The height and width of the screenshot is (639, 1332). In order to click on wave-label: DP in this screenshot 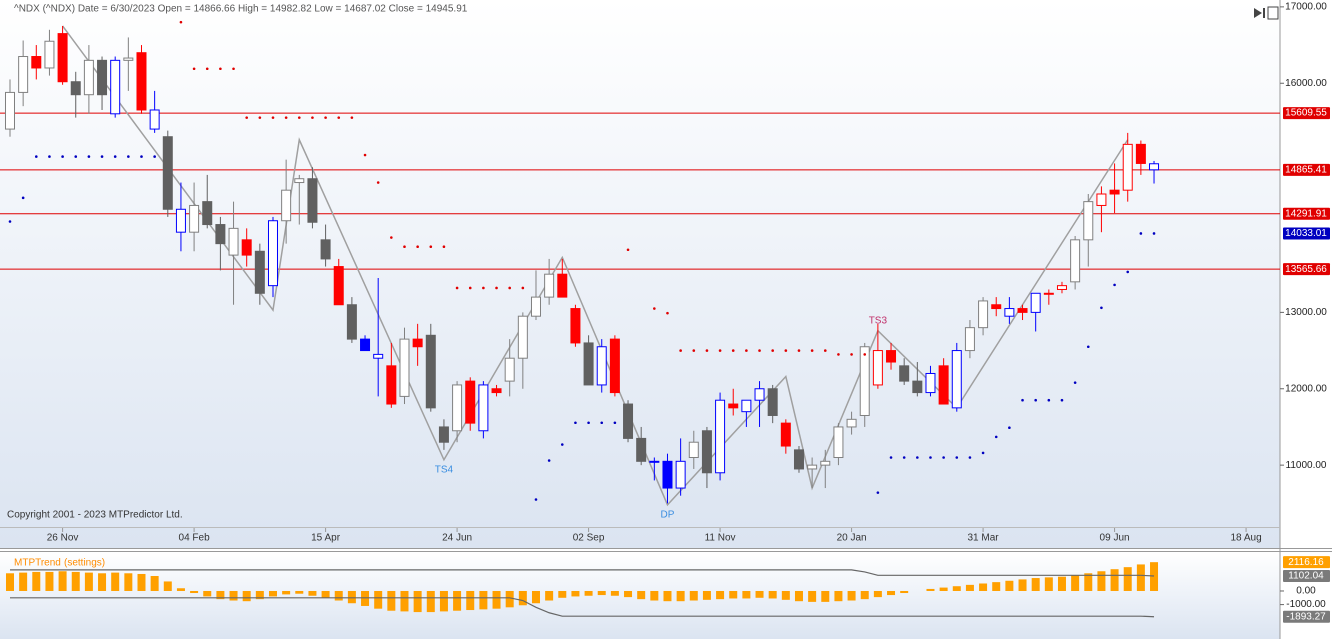, I will do `click(668, 514)`.